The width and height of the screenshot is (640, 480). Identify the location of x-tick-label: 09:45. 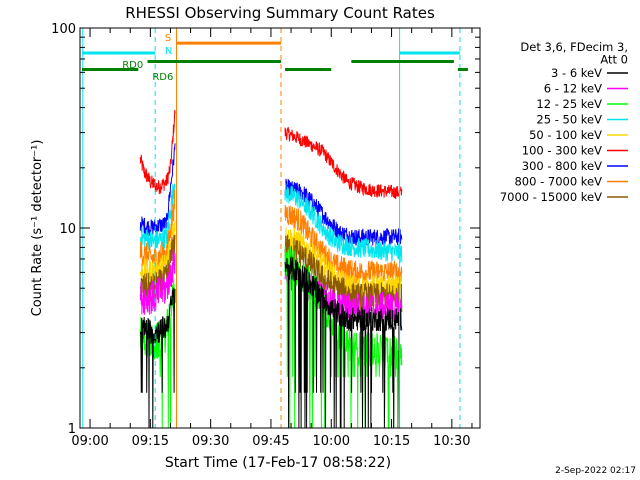
(270, 441).